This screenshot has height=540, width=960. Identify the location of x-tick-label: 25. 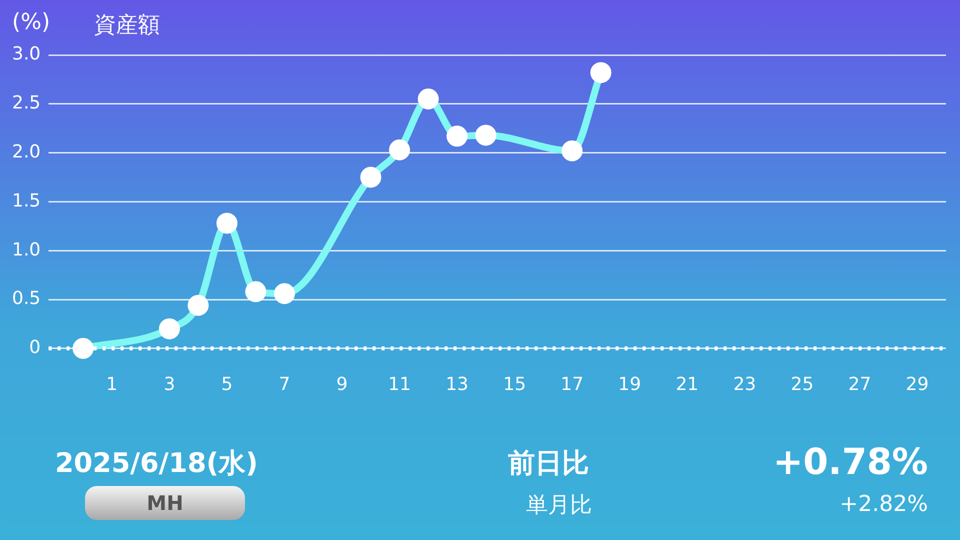
(802, 384).